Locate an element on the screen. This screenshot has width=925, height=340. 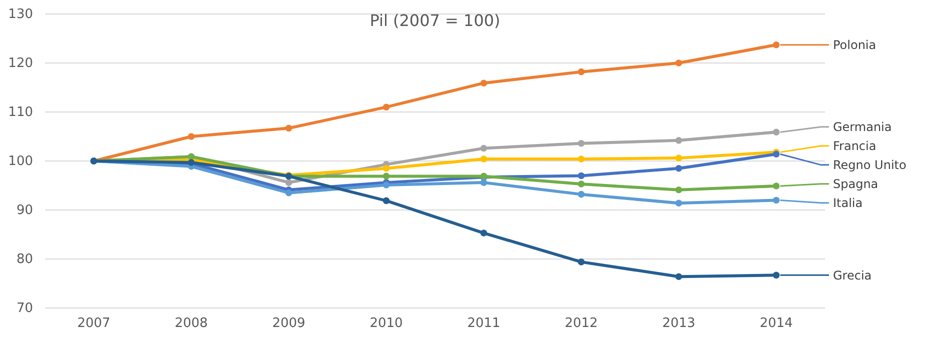
legend-label: Spagna is located at coordinates (855, 184).